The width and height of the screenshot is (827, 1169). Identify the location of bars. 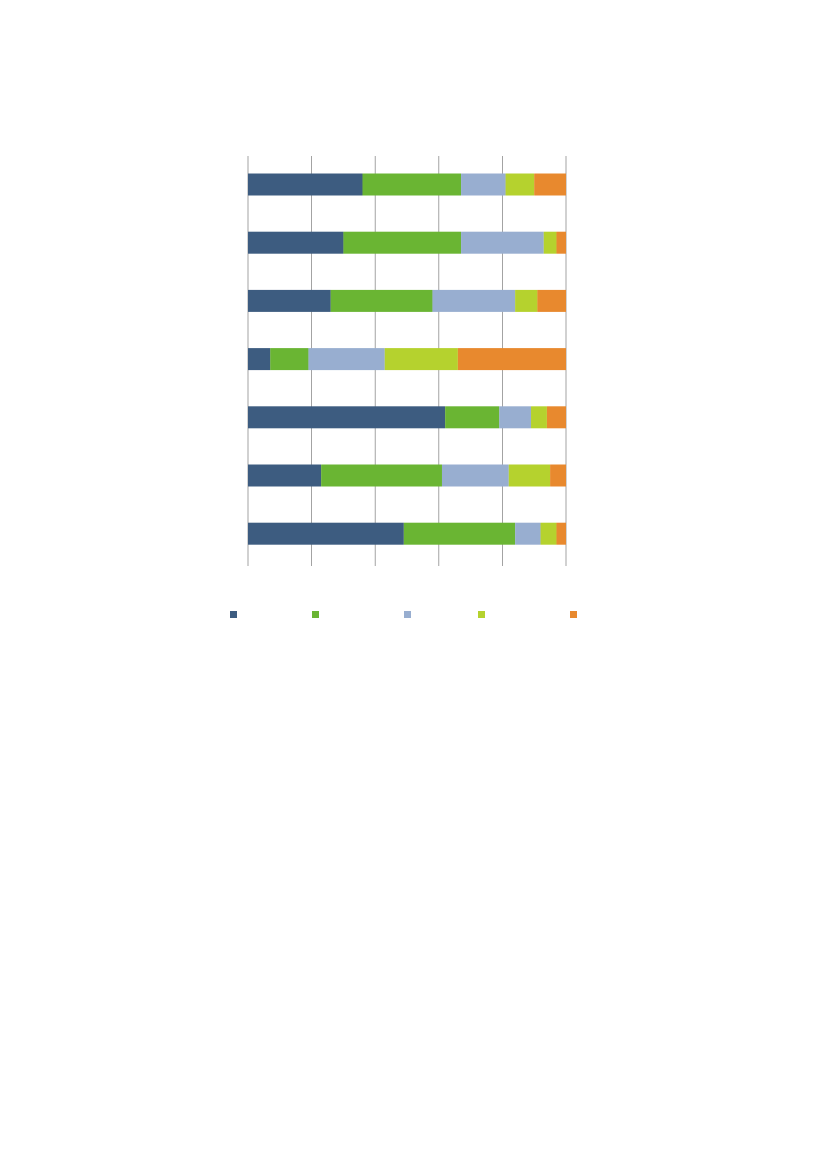
(407, 359).